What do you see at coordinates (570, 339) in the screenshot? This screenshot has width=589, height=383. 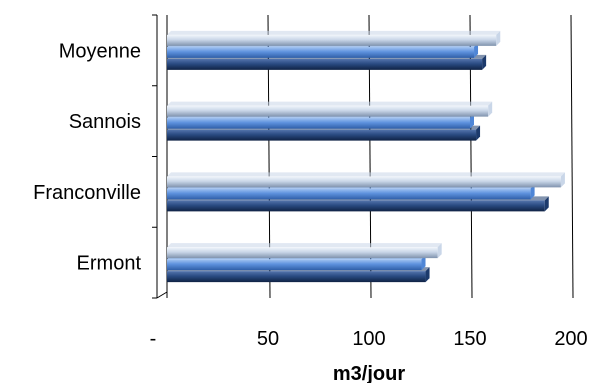 I see `x-tick-label: 200` at bounding box center [570, 339].